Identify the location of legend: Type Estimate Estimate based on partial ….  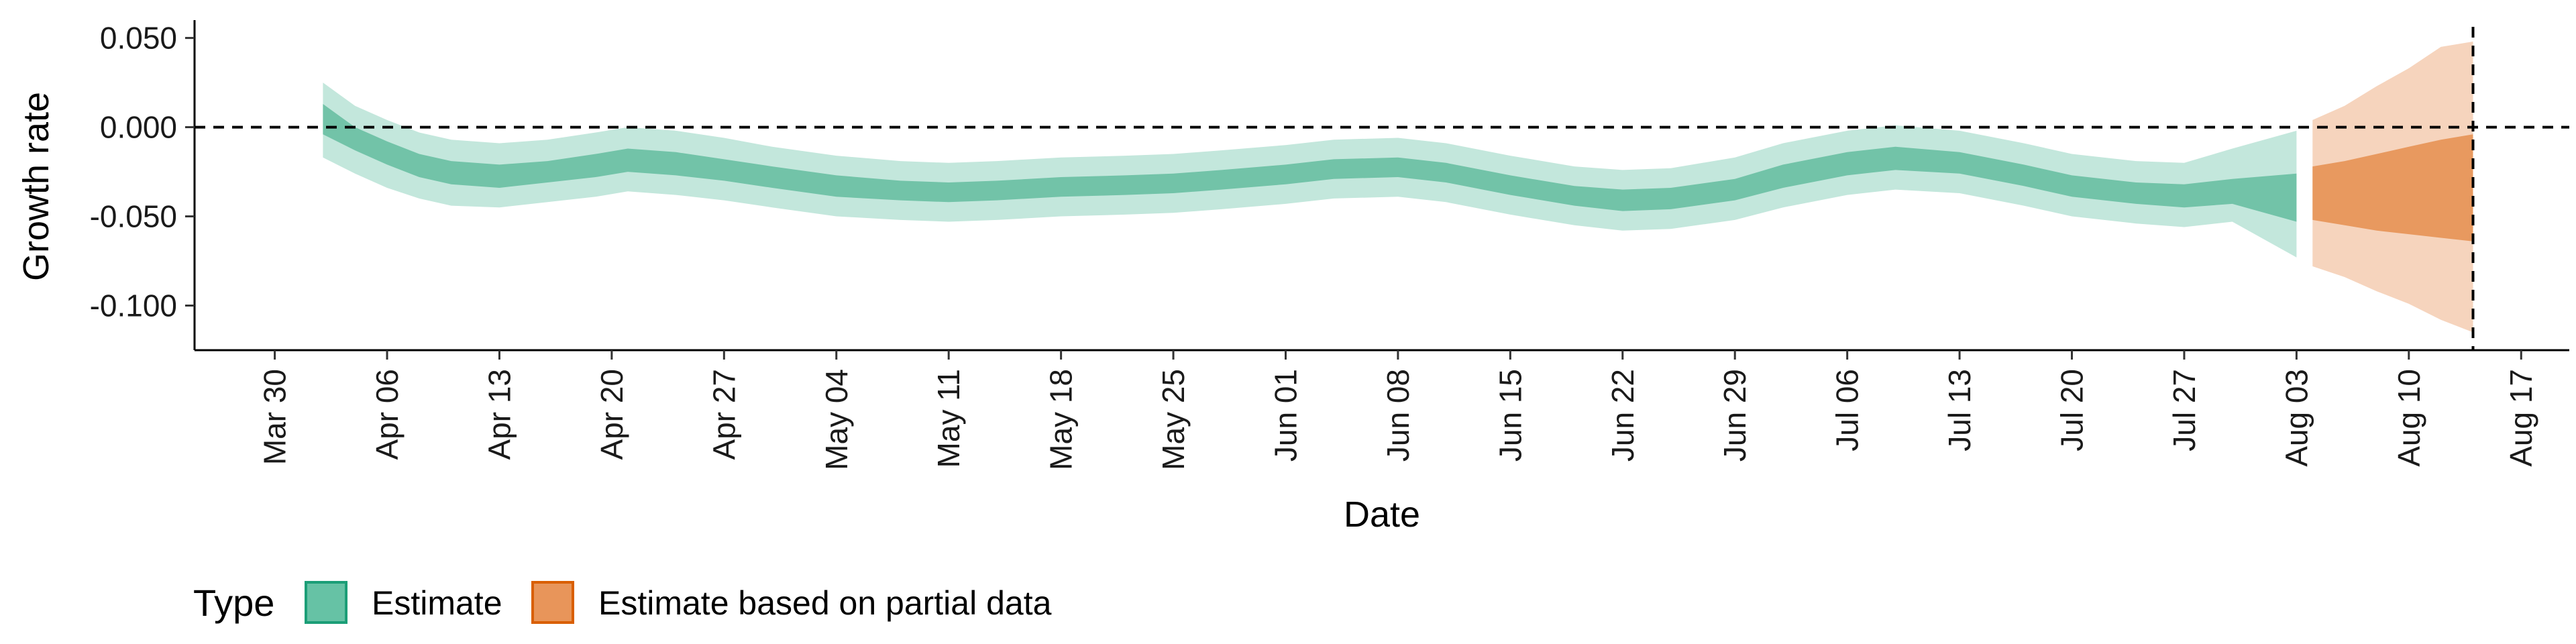
(622, 602).